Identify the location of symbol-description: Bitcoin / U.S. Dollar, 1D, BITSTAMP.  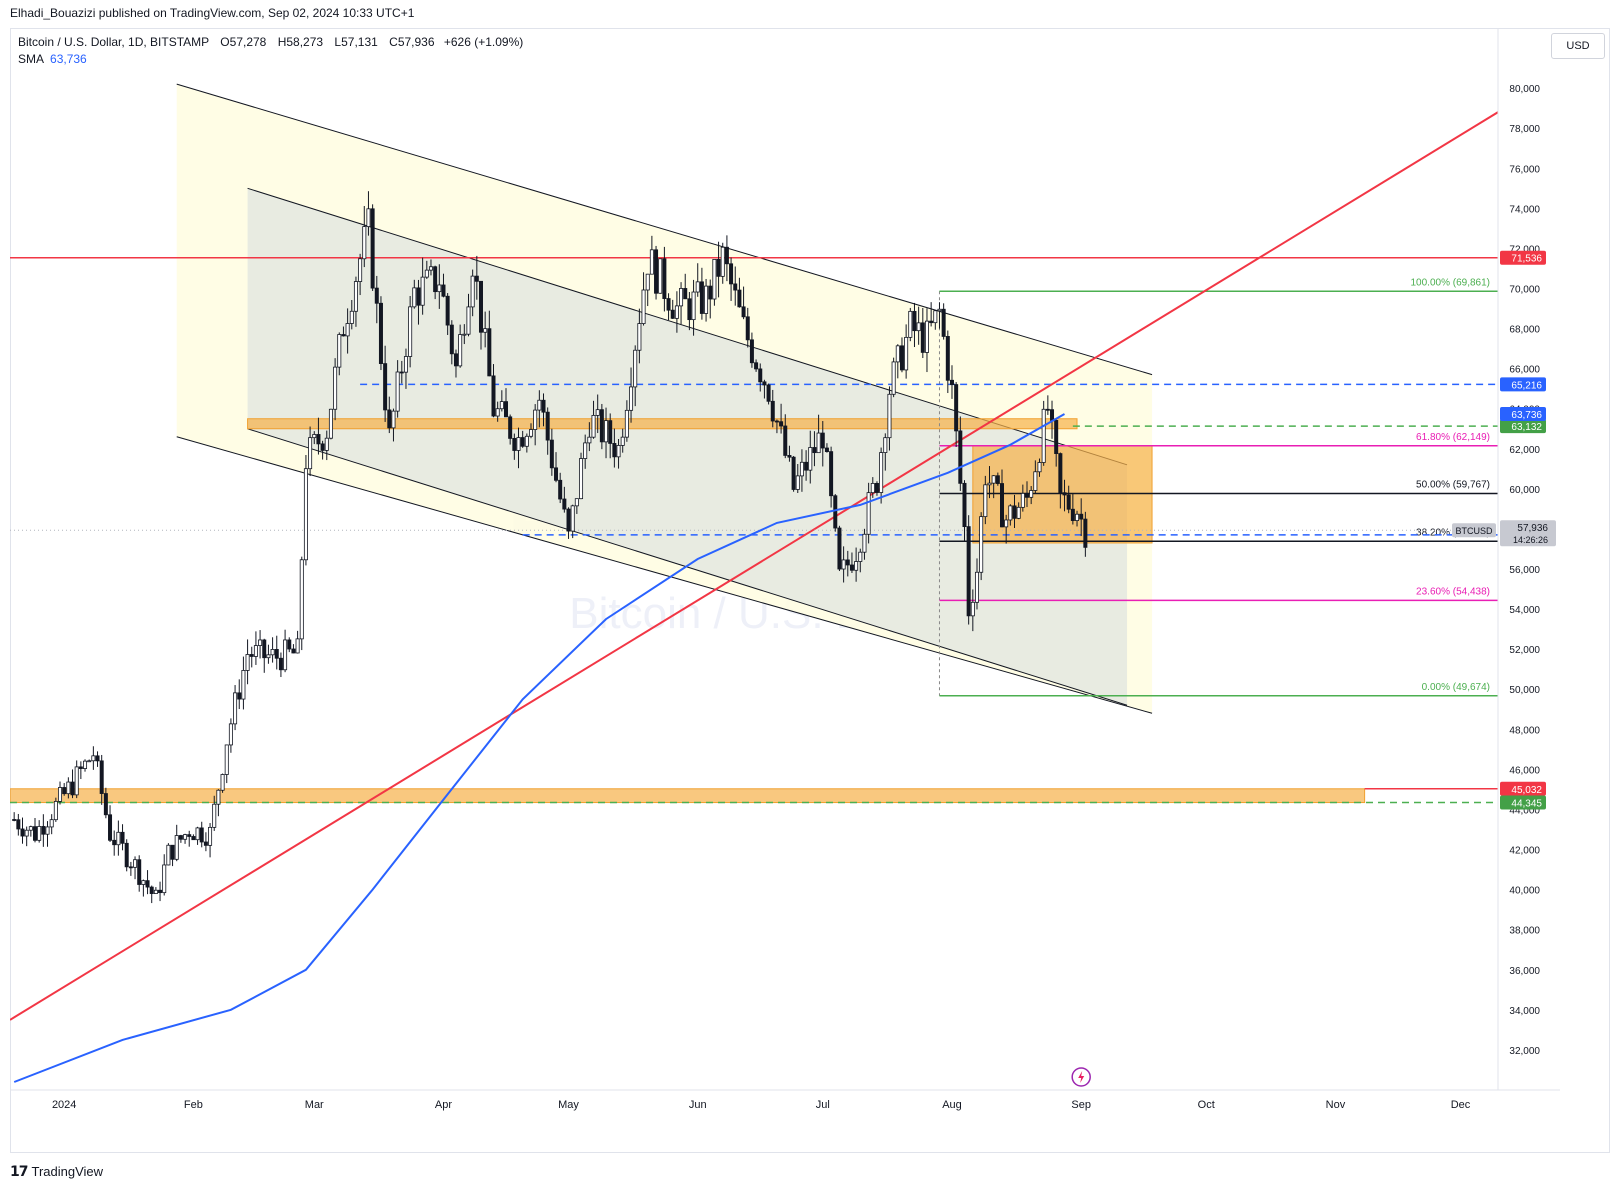
(113, 42).